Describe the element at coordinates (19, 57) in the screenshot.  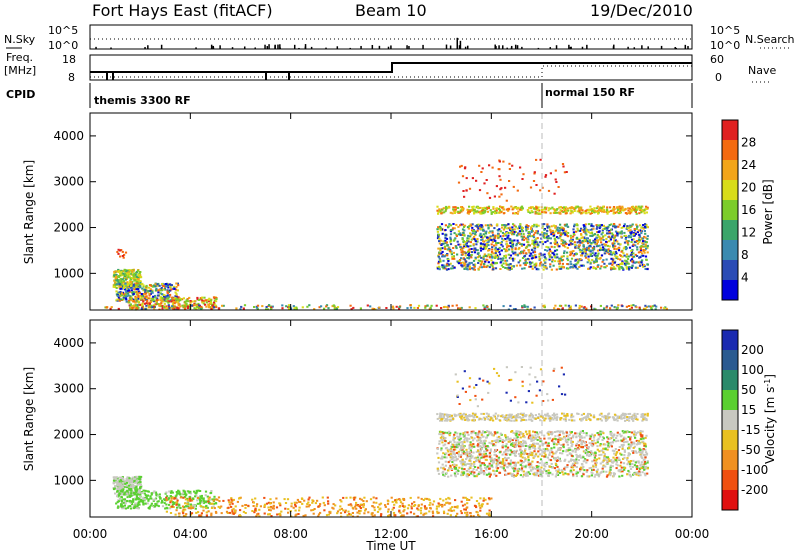
I see `freq-label: Freq.` at that location.